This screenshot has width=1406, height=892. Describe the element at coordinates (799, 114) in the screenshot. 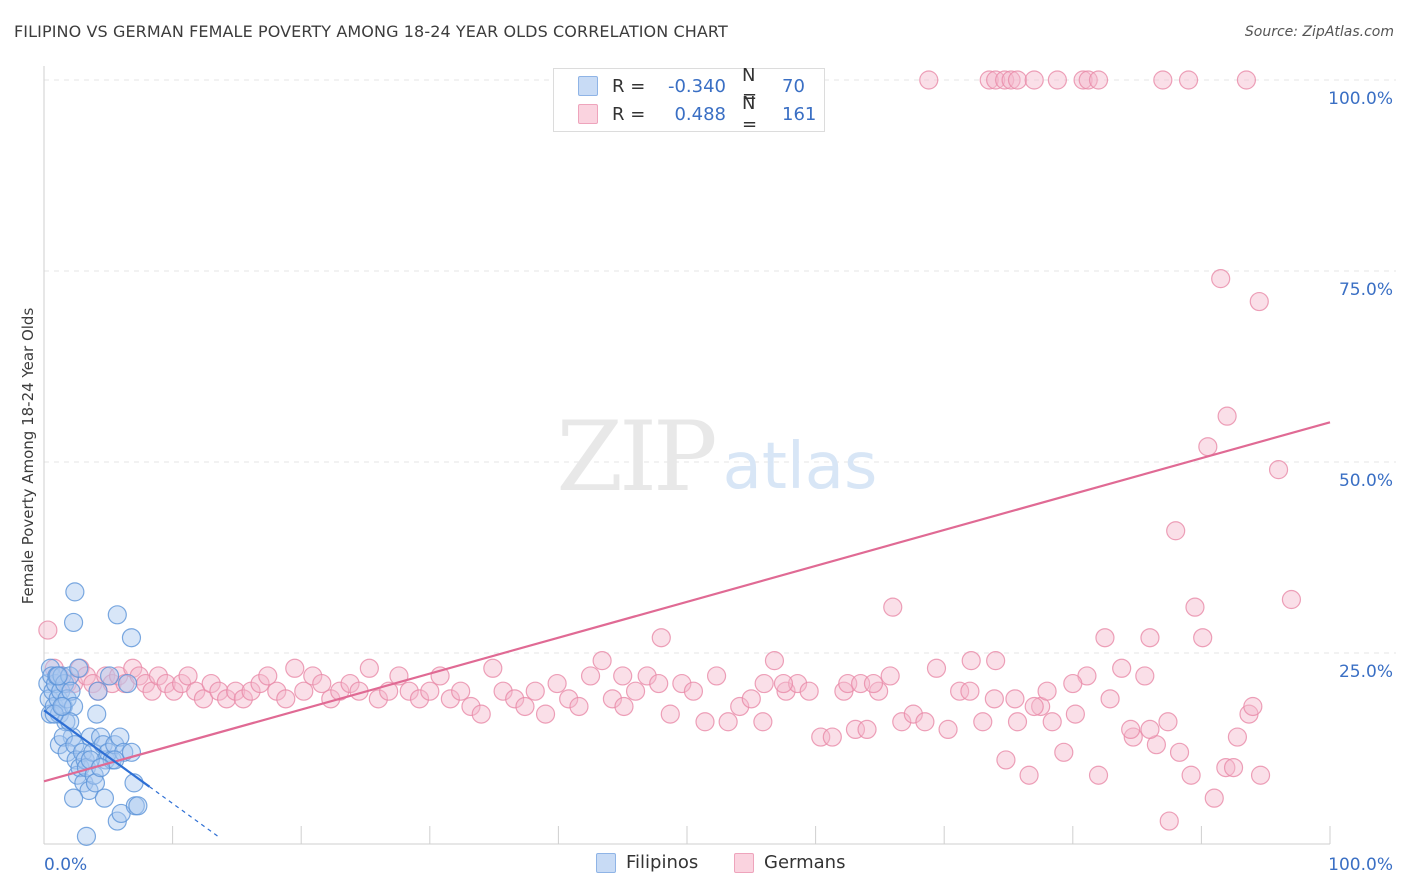

I see `legend-n-value: 161` at that location.